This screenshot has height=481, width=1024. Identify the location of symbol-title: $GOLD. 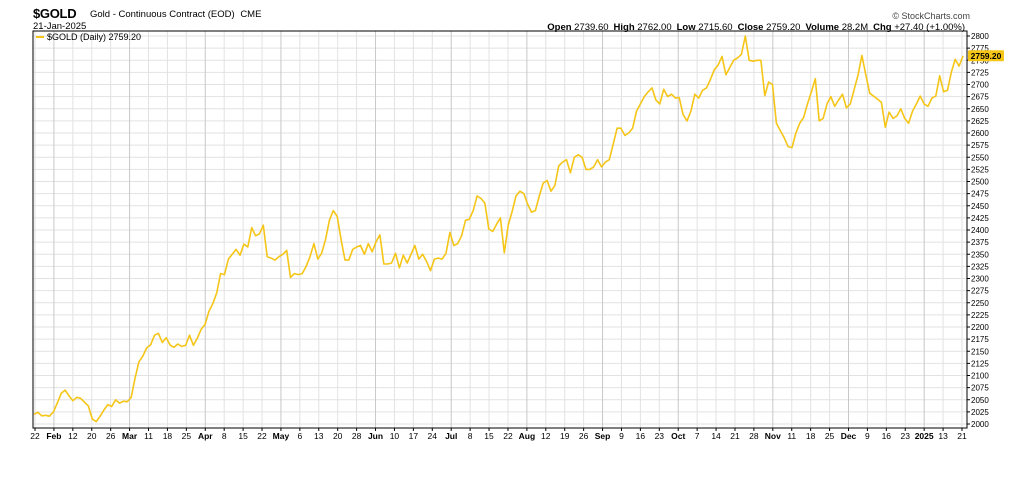
(55, 13).